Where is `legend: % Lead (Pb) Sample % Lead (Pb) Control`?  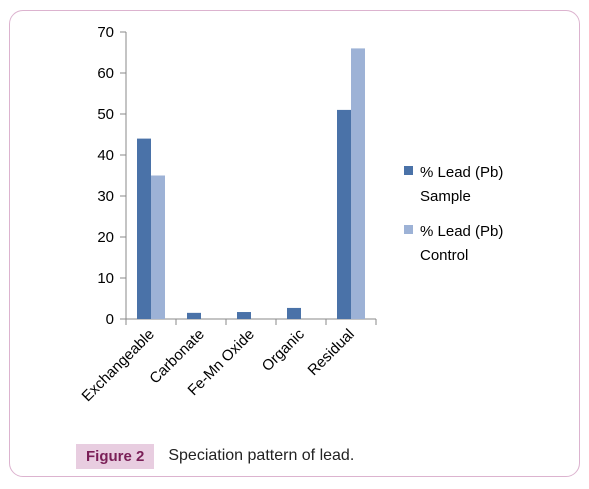
legend: % Lead (Pb) Sample % Lead (Pb) Control is located at coordinates (453, 214).